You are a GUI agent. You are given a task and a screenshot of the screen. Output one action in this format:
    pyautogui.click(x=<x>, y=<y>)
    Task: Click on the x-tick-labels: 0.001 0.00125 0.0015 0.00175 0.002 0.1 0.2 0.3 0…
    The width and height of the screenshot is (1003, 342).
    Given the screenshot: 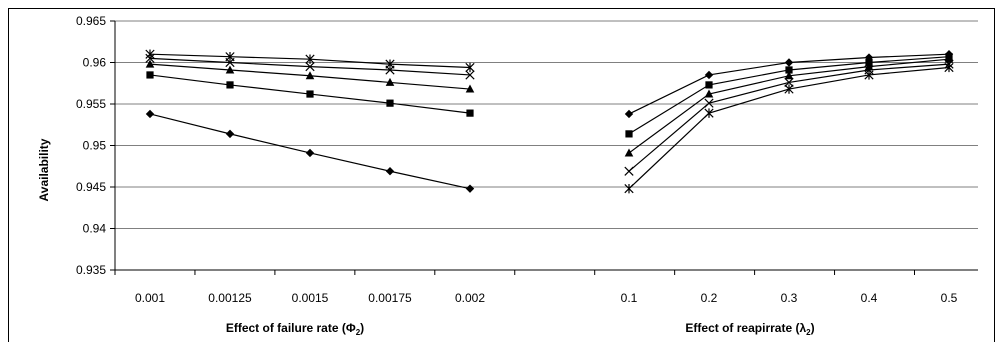 What is the action you would take?
    pyautogui.click(x=546, y=298)
    